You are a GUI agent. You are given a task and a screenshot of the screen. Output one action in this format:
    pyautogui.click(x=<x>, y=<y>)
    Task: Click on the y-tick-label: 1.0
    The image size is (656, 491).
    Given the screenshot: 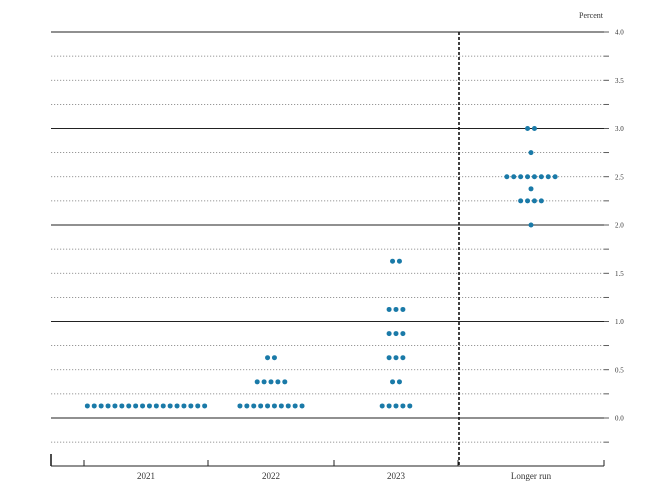 What is the action you would take?
    pyautogui.click(x=619, y=322)
    